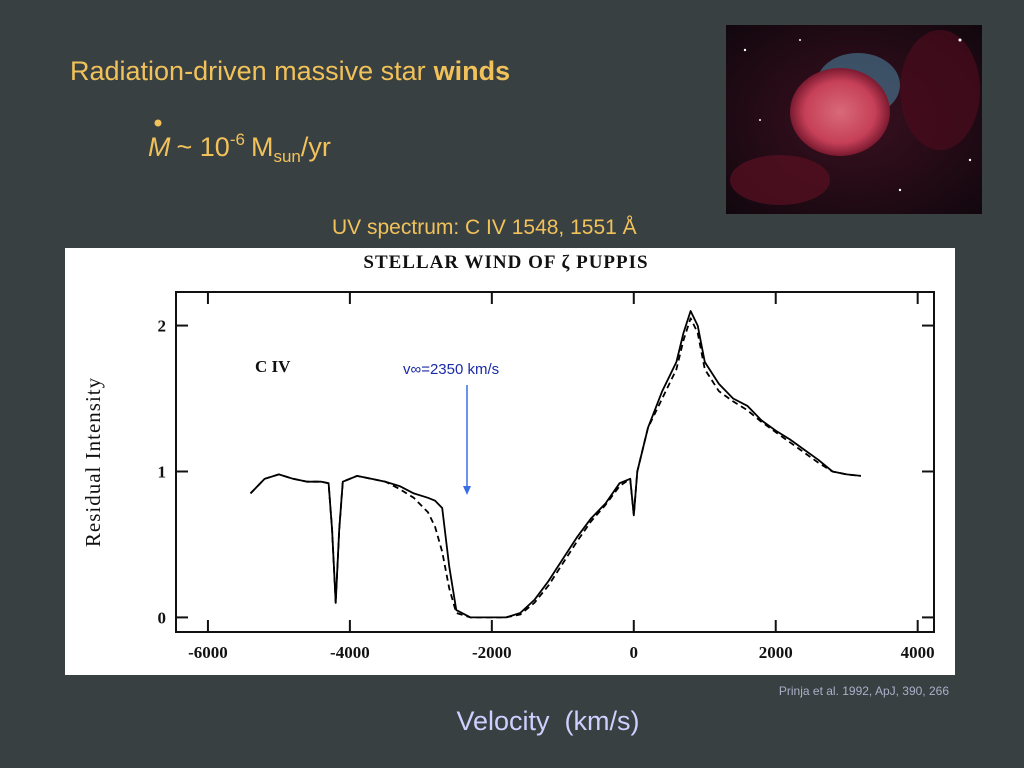 This screenshot has width=1024, height=768. Describe the element at coordinates (547, 721) in the screenshot. I see `x-axis-caption: Velocity (km/s)` at that location.